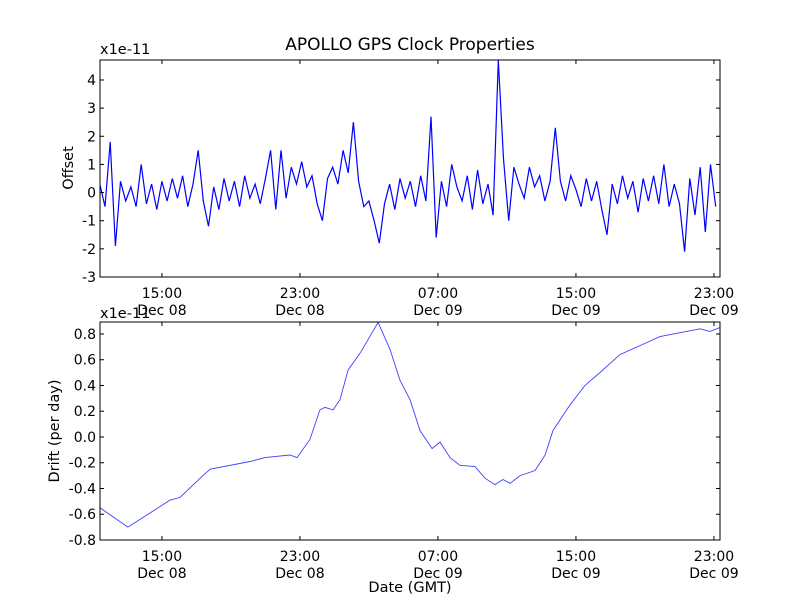 This screenshot has height=600, width=800. I want to click on drift-ytick-label: 0.2, so click(85, 412).